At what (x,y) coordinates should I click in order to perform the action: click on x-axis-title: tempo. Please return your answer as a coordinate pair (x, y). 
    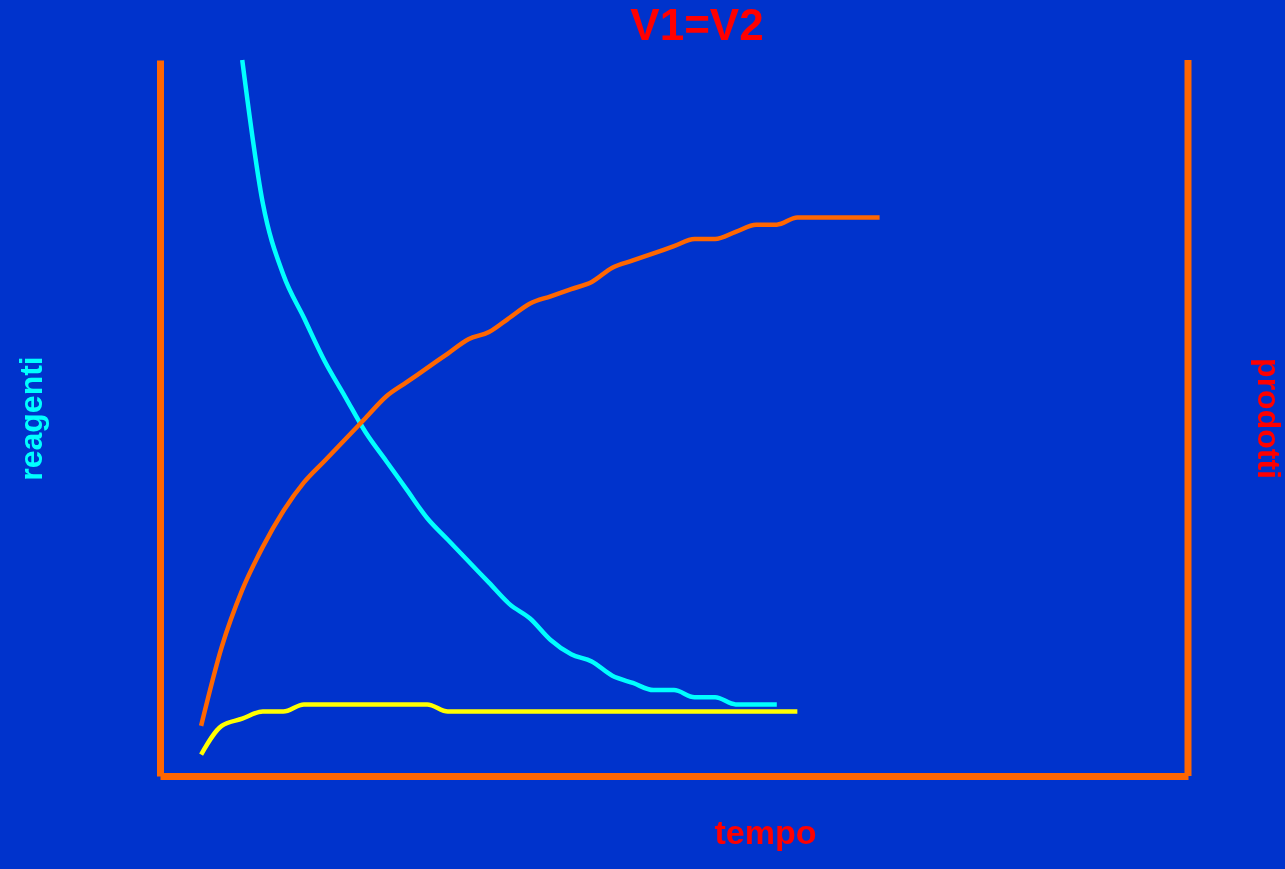
    Looking at the image, I should click on (765, 831).